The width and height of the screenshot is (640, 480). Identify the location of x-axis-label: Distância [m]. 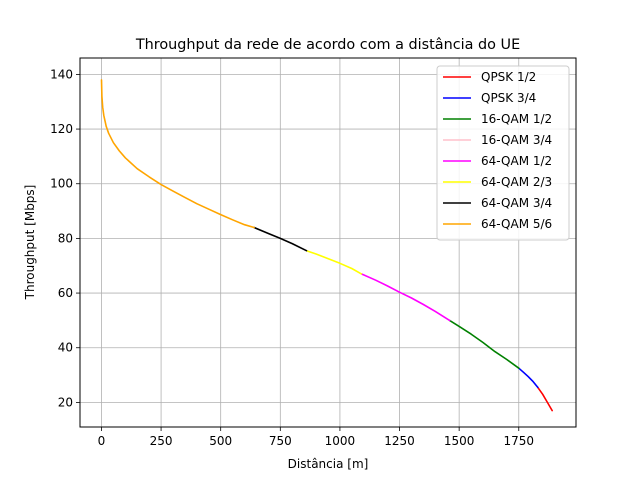
(328, 464).